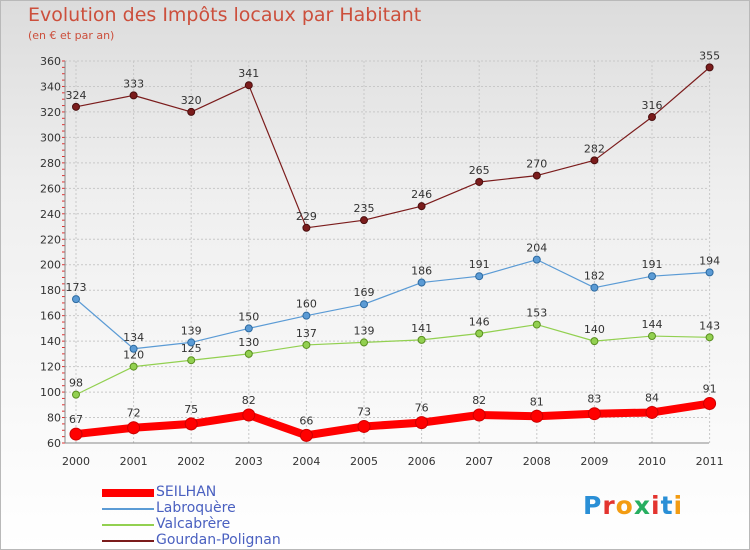 Image resolution: width=750 pixels, height=550 pixels. What do you see at coordinates (306, 420) in the screenshot?
I see `data-label: 66` at bounding box center [306, 420].